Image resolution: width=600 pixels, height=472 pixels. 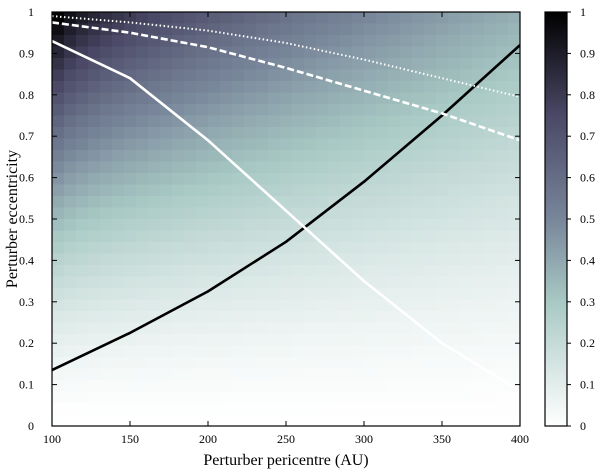 I want to click on x-tick-label: 150, so click(x=130, y=439).